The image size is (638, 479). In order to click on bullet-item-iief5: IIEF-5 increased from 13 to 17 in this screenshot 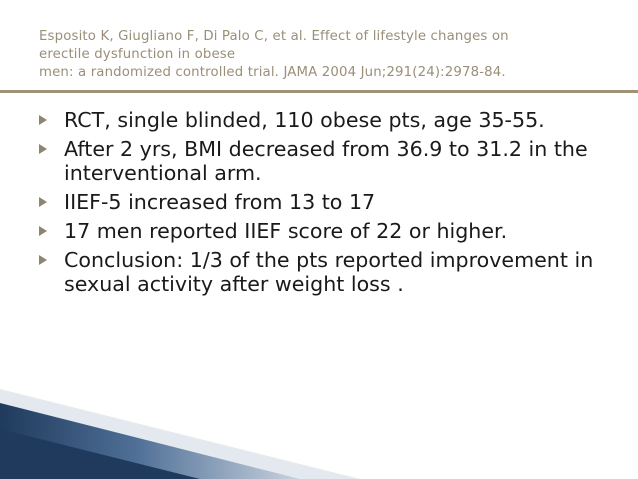, I will do `click(319, 202)`.